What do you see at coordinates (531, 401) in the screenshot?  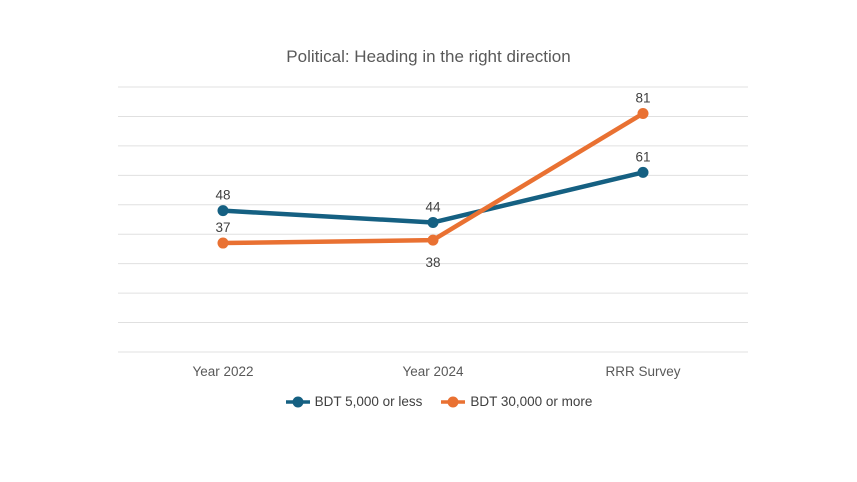 I see `legend-label: BDT 30,000 or more` at bounding box center [531, 401].